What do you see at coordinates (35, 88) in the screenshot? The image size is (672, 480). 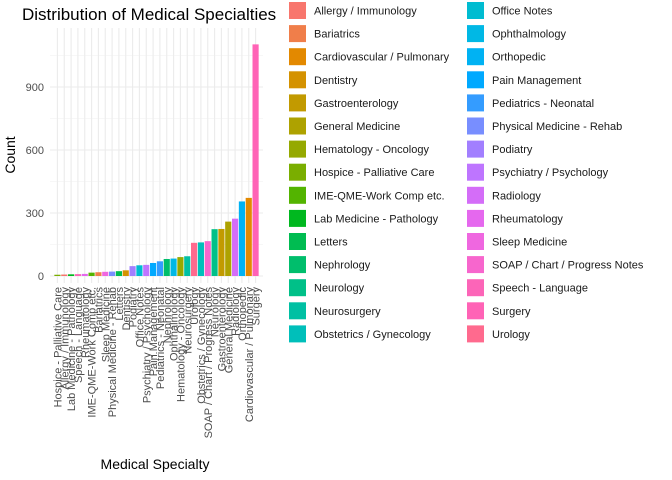 I see `y-tick-label: 900` at bounding box center [35, 88].